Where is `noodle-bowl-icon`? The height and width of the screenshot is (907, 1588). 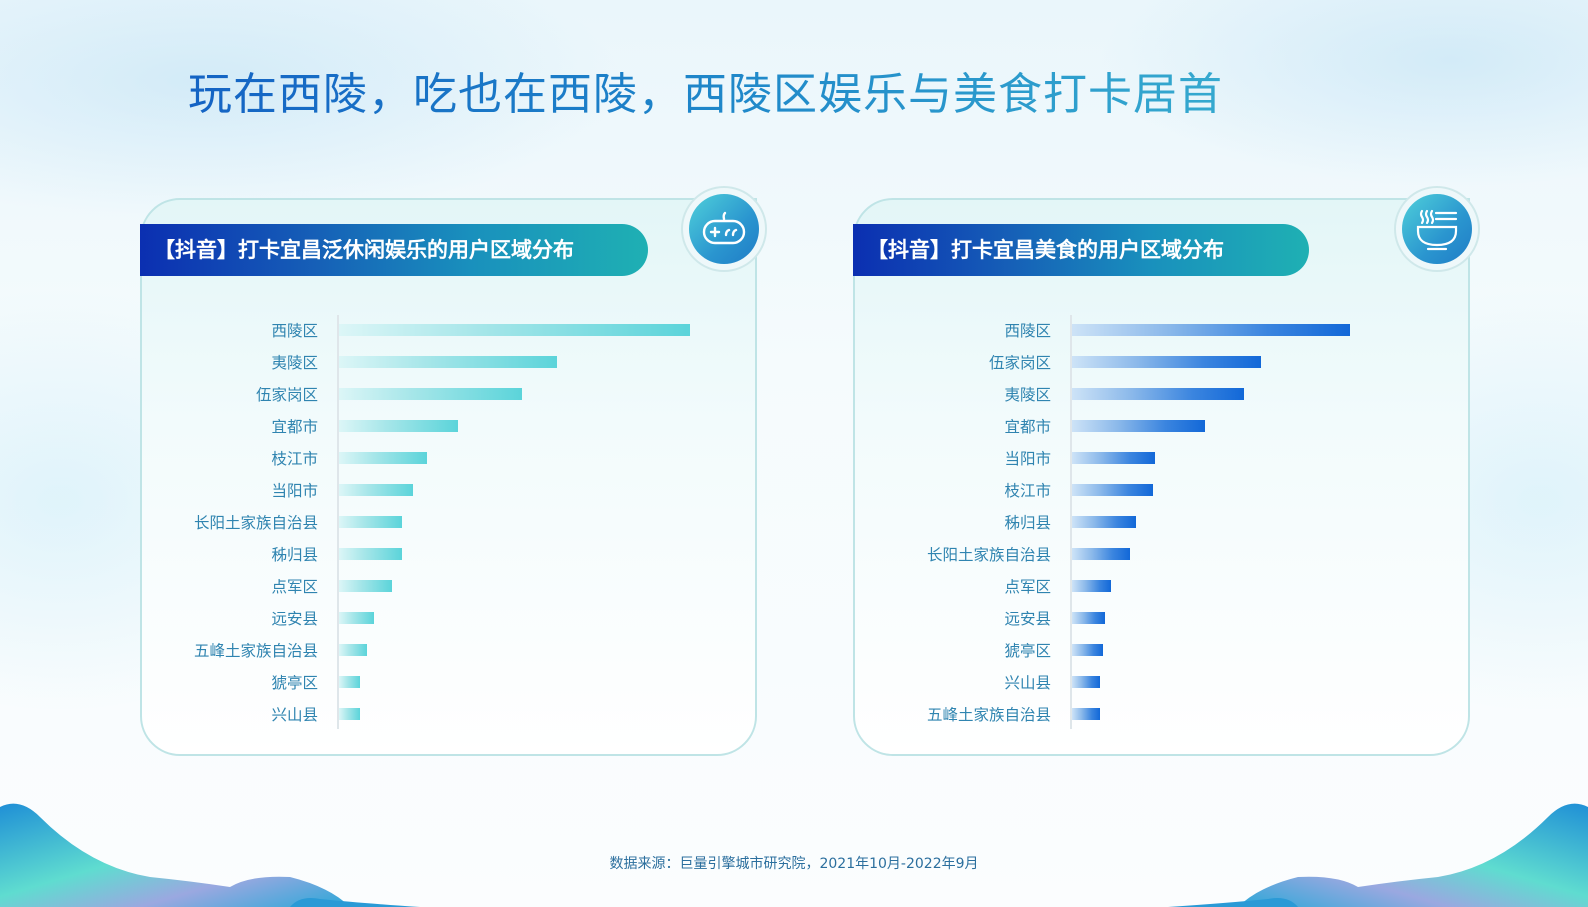
noodle-bowl-icon is located at coordinates (1437, 229).